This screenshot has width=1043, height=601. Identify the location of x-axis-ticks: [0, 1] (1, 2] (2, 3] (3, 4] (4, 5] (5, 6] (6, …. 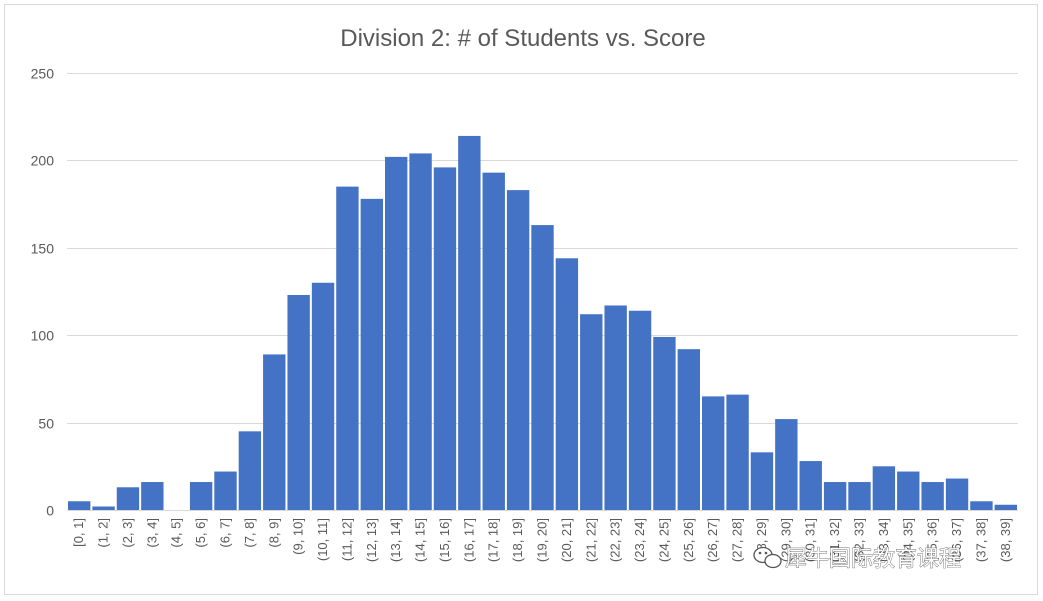
(542, 540).